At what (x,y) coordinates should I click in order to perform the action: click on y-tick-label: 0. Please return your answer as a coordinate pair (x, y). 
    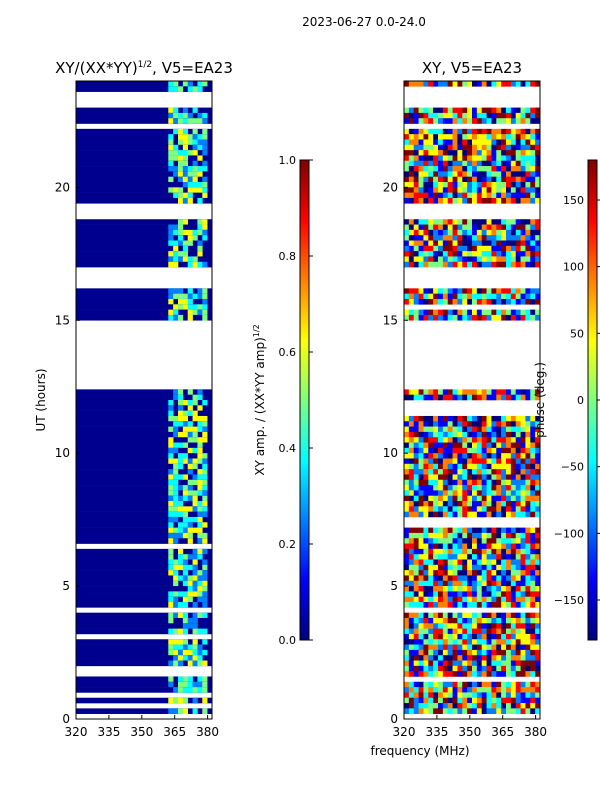
    Looking at the image, I should click on (394, 719).